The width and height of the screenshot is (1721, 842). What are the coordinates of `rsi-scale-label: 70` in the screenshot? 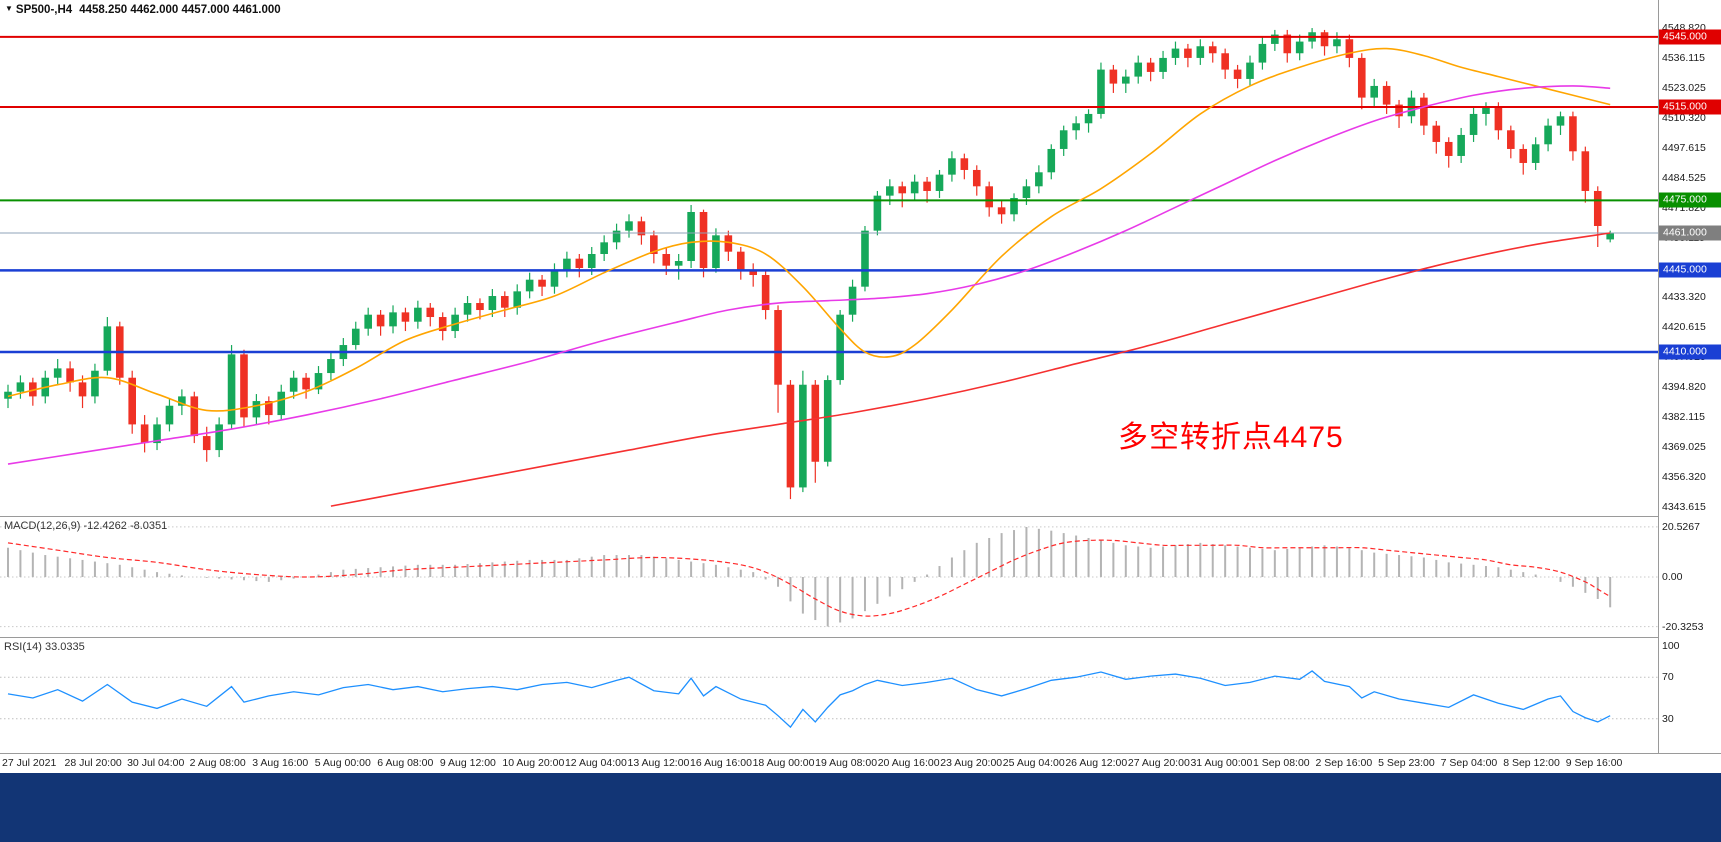 It's located at (1668, 677).